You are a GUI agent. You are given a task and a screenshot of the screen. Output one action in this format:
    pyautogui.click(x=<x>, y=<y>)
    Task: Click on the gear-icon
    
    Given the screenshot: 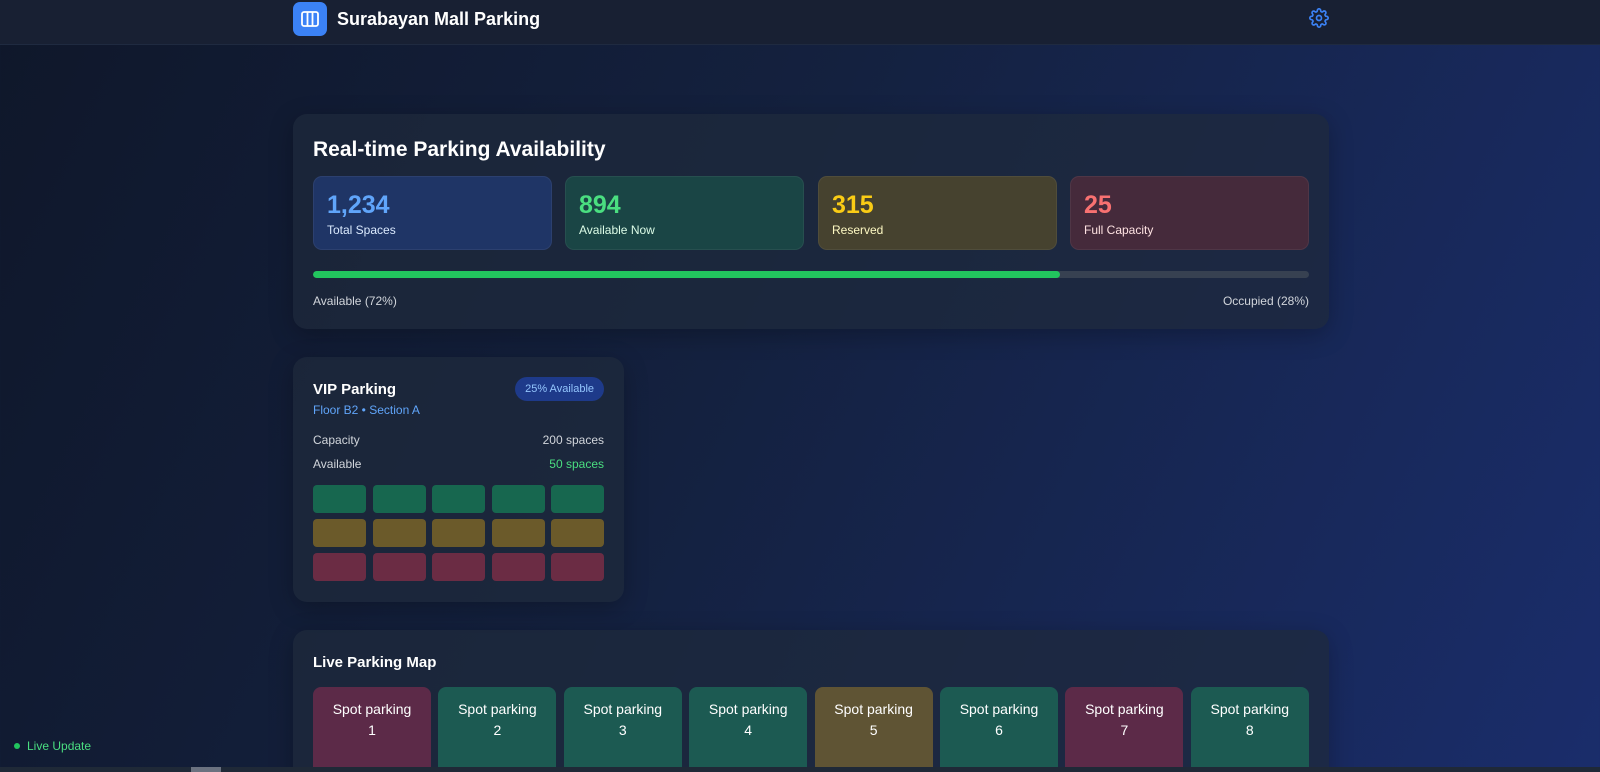 What is the action you would take?
    pyautogui.click(x=1319, y=18)
    